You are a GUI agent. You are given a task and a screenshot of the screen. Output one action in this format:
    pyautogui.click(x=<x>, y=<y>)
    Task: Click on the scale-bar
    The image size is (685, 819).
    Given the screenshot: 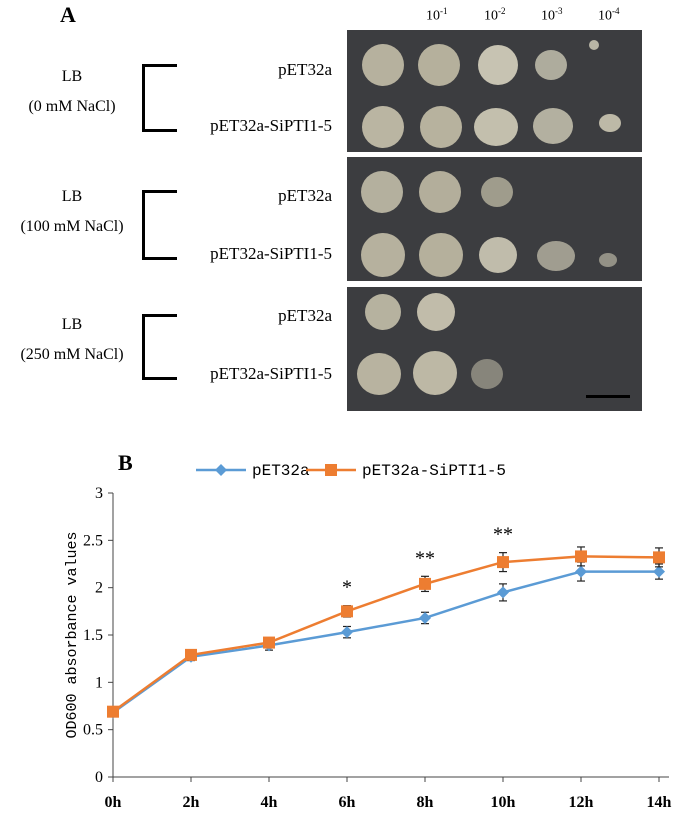 What is the action you would take?
    pyautogui.click(x=608, y=396)
    